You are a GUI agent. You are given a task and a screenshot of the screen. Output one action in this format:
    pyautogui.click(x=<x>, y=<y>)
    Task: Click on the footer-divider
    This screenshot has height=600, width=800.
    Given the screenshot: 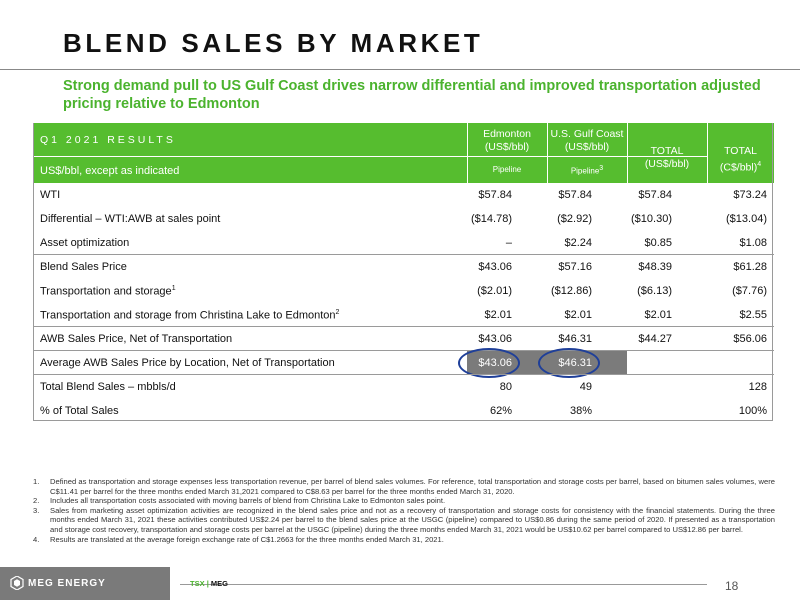 What is the action you would take?
    pyautogui.click(x=443, y=584)
    